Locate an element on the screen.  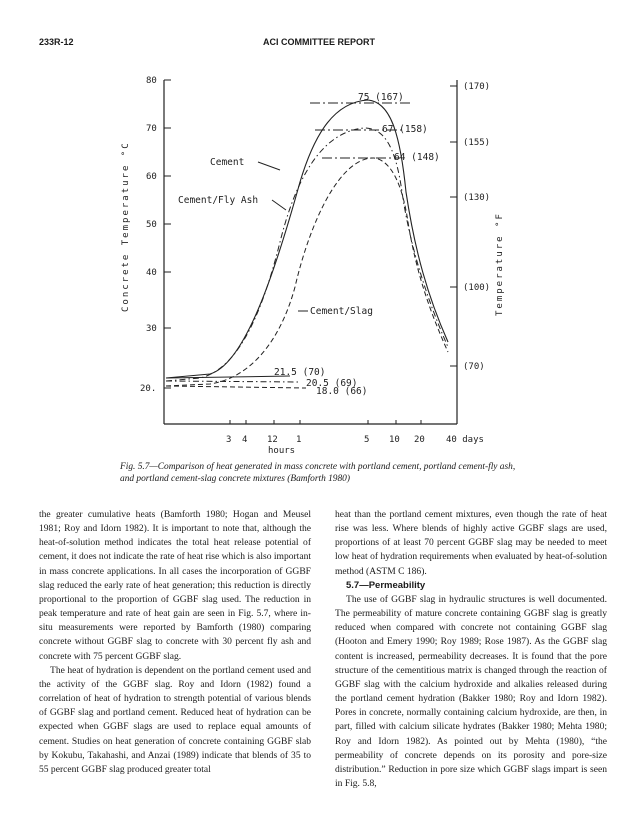
series-label-flyash: Cement/Fly Ash is located at coordinates (218, 200).